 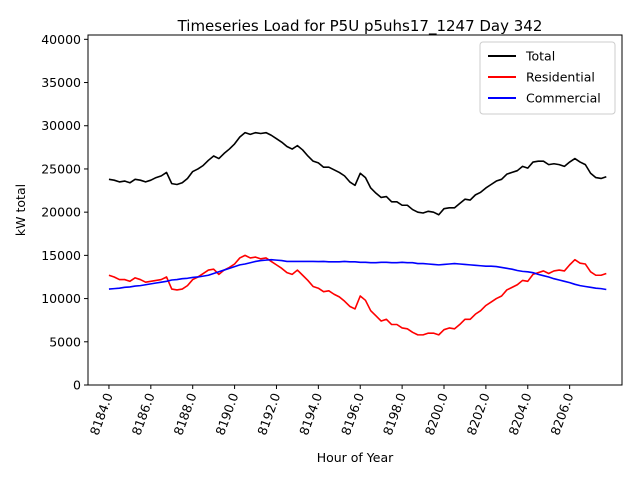 What do you see at coordinates (61, 82) in the screenshot?
I see `y-tick-label: 35000` at bounding box center [61, 82].